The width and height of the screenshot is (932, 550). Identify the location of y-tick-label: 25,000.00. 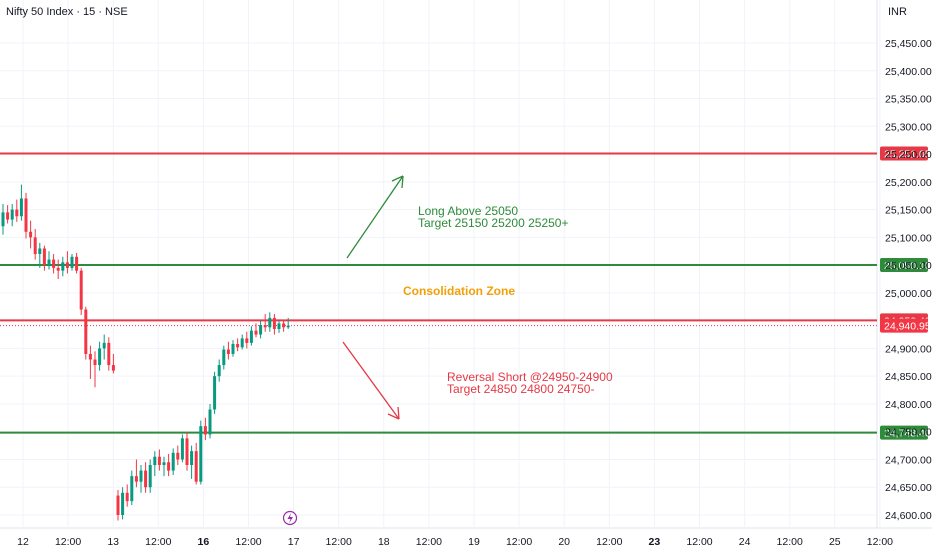
(908, 294).